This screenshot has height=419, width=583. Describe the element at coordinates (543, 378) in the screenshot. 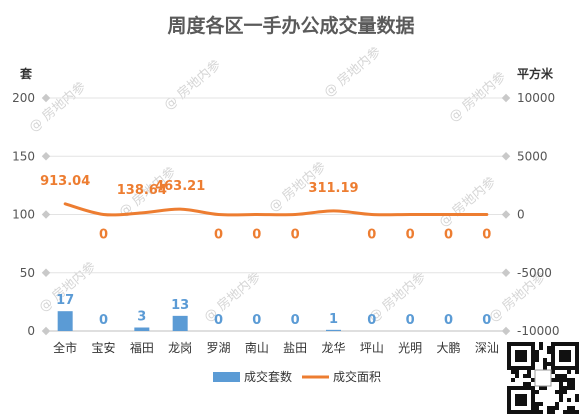

I see `qr-center-logo` at that location.